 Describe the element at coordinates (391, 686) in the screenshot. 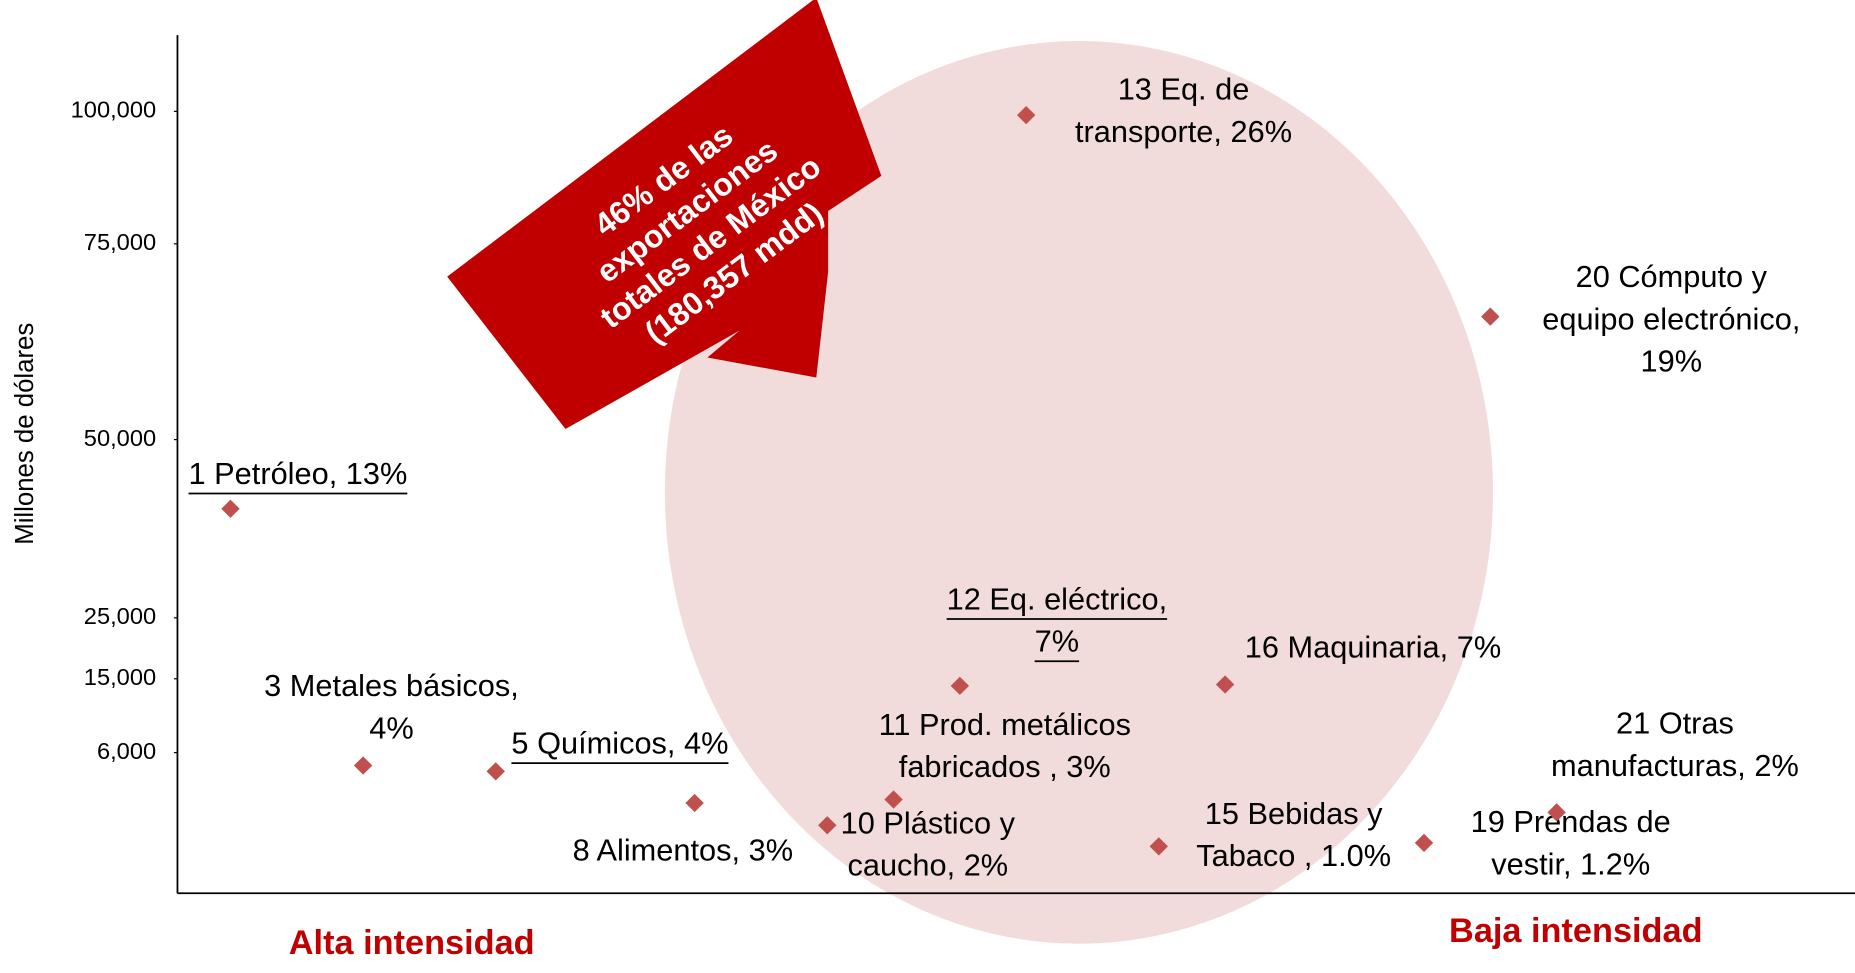

I see `point-label: 3 Metales básicos,` at that location.